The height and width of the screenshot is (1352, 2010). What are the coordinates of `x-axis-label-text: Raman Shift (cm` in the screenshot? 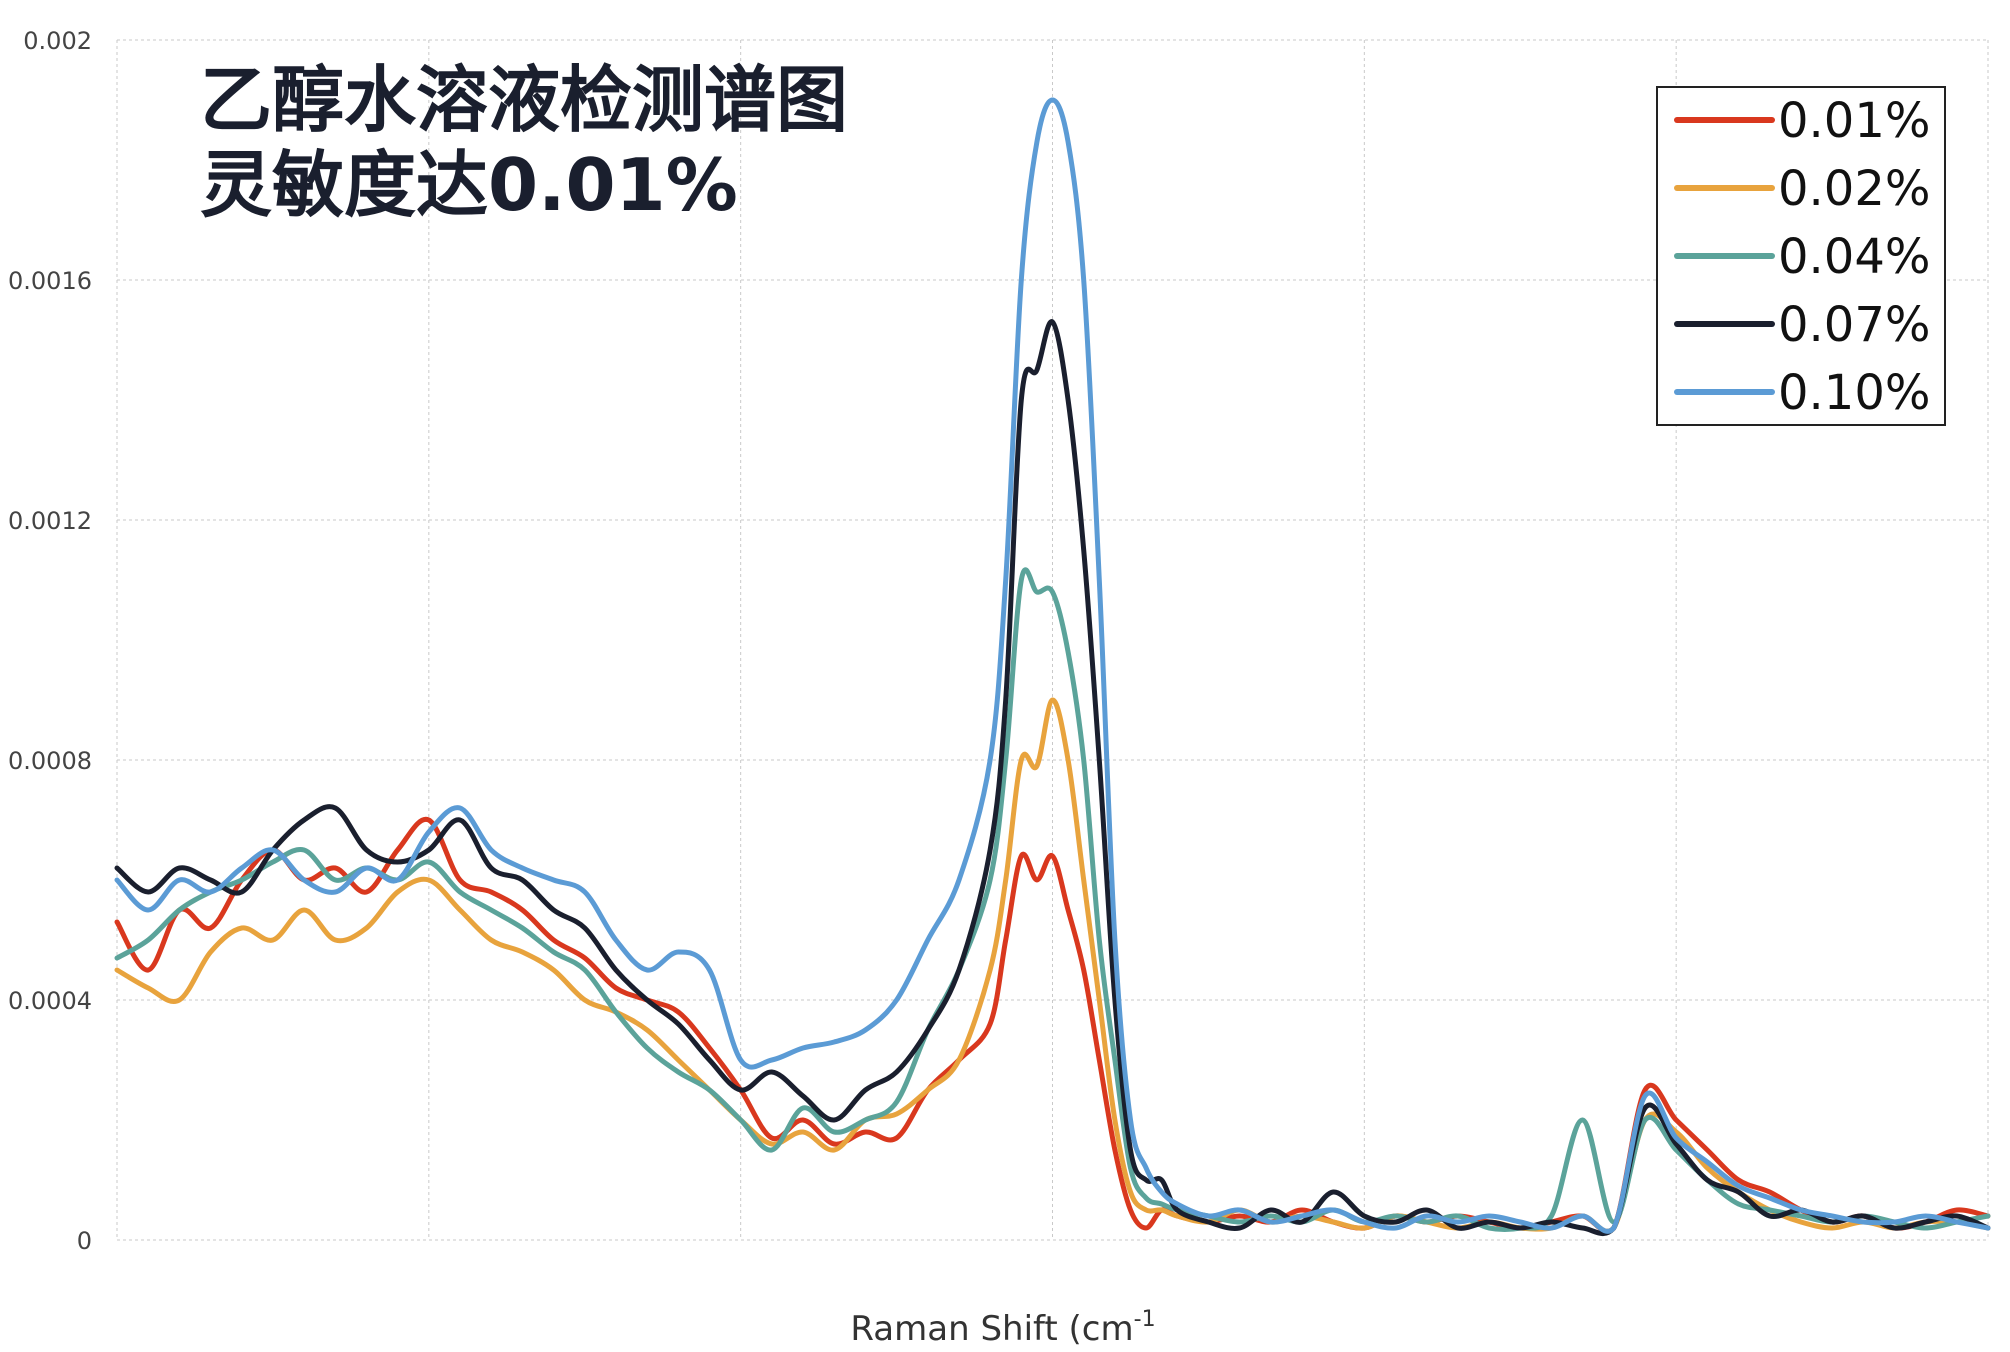 It's located at (991, 1329).